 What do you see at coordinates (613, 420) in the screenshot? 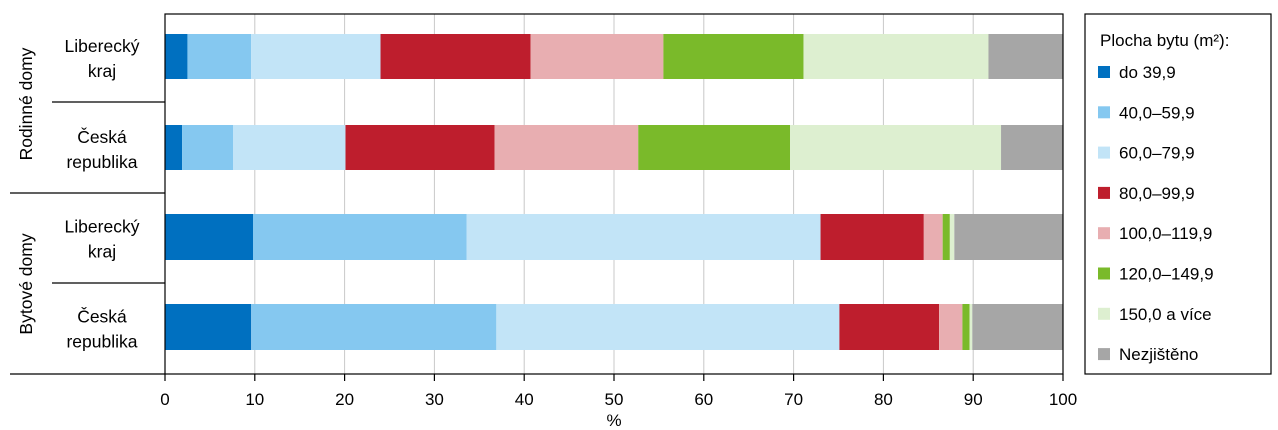
I see `x-axis-label: %` at bounding box center [613, 420].